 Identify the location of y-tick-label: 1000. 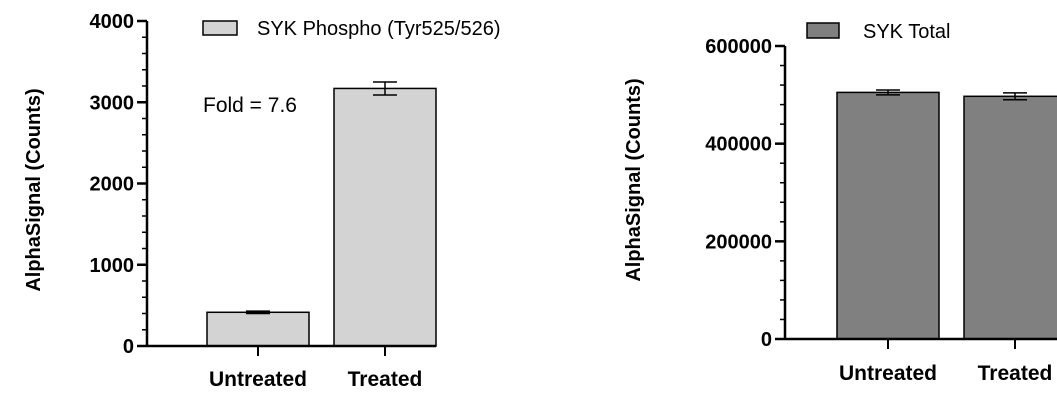
(112, 266).